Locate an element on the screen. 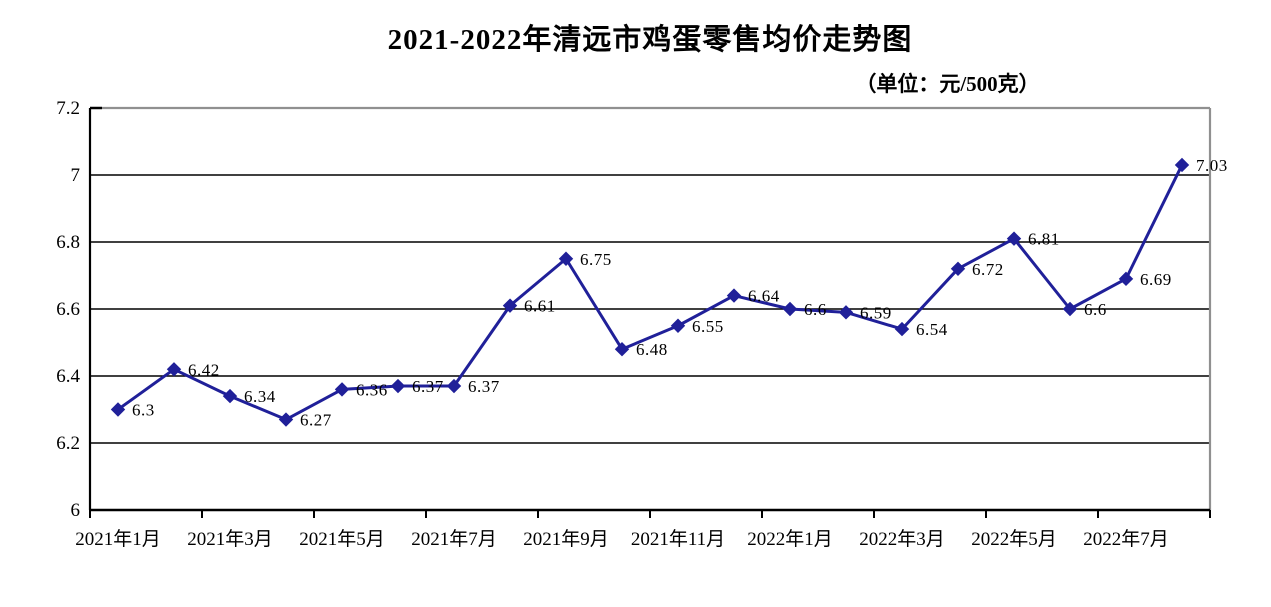 The width and height of the screenshot is (1271, 607). data-point-label: 6.72 is located at coordinates (988, 269).